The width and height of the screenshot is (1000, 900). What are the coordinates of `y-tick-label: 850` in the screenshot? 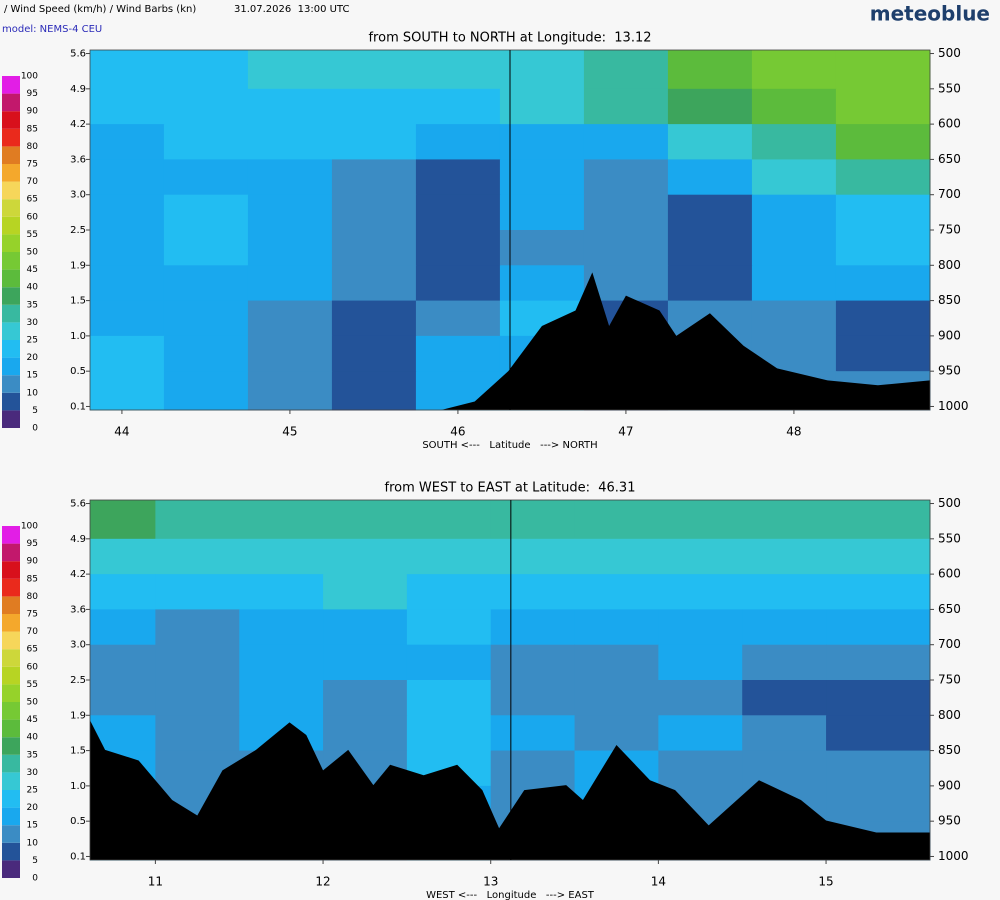 It's located at (949, 300).